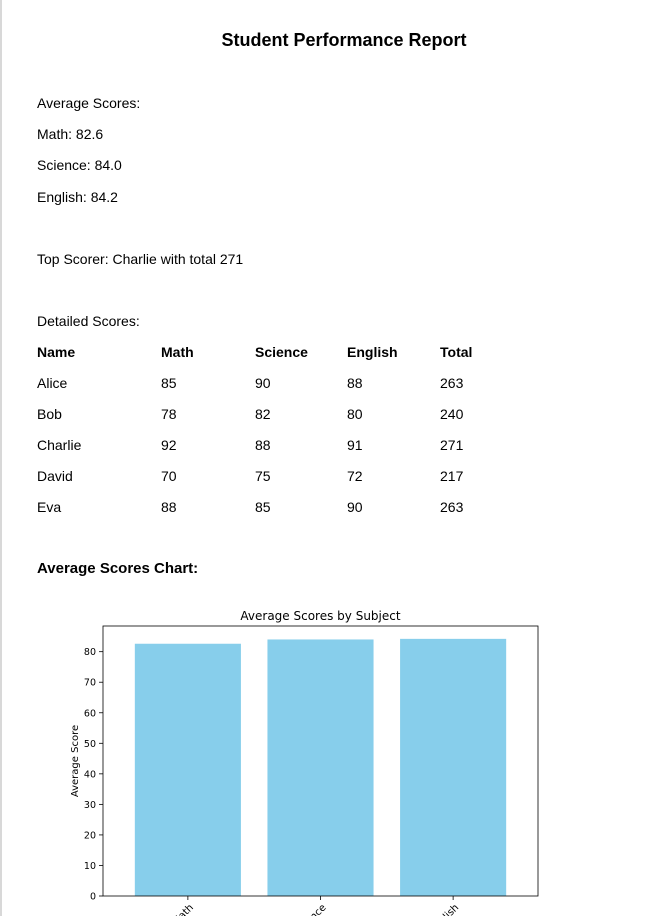  I want to click on cell-math: 88, so click(169, 507).